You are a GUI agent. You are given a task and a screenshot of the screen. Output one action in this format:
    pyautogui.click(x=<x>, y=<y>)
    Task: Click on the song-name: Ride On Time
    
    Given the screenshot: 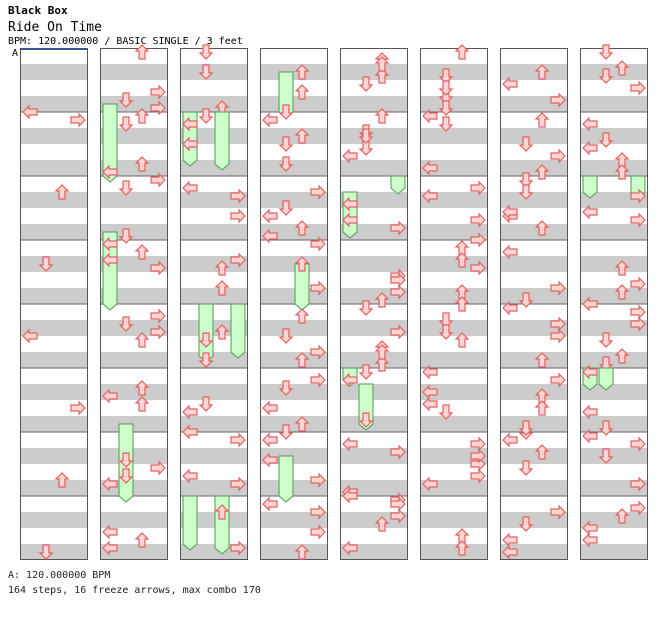 What is the action you would take?
    pyautogui.click(x=55, y=27)
    